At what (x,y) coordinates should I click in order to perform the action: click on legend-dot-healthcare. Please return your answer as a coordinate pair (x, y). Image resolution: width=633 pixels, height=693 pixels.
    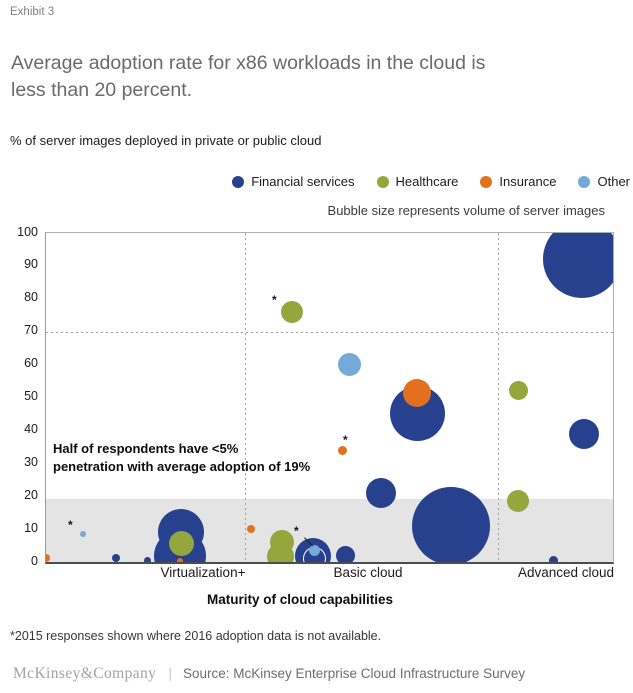
    Looking at the image, I should click on (382, 181).